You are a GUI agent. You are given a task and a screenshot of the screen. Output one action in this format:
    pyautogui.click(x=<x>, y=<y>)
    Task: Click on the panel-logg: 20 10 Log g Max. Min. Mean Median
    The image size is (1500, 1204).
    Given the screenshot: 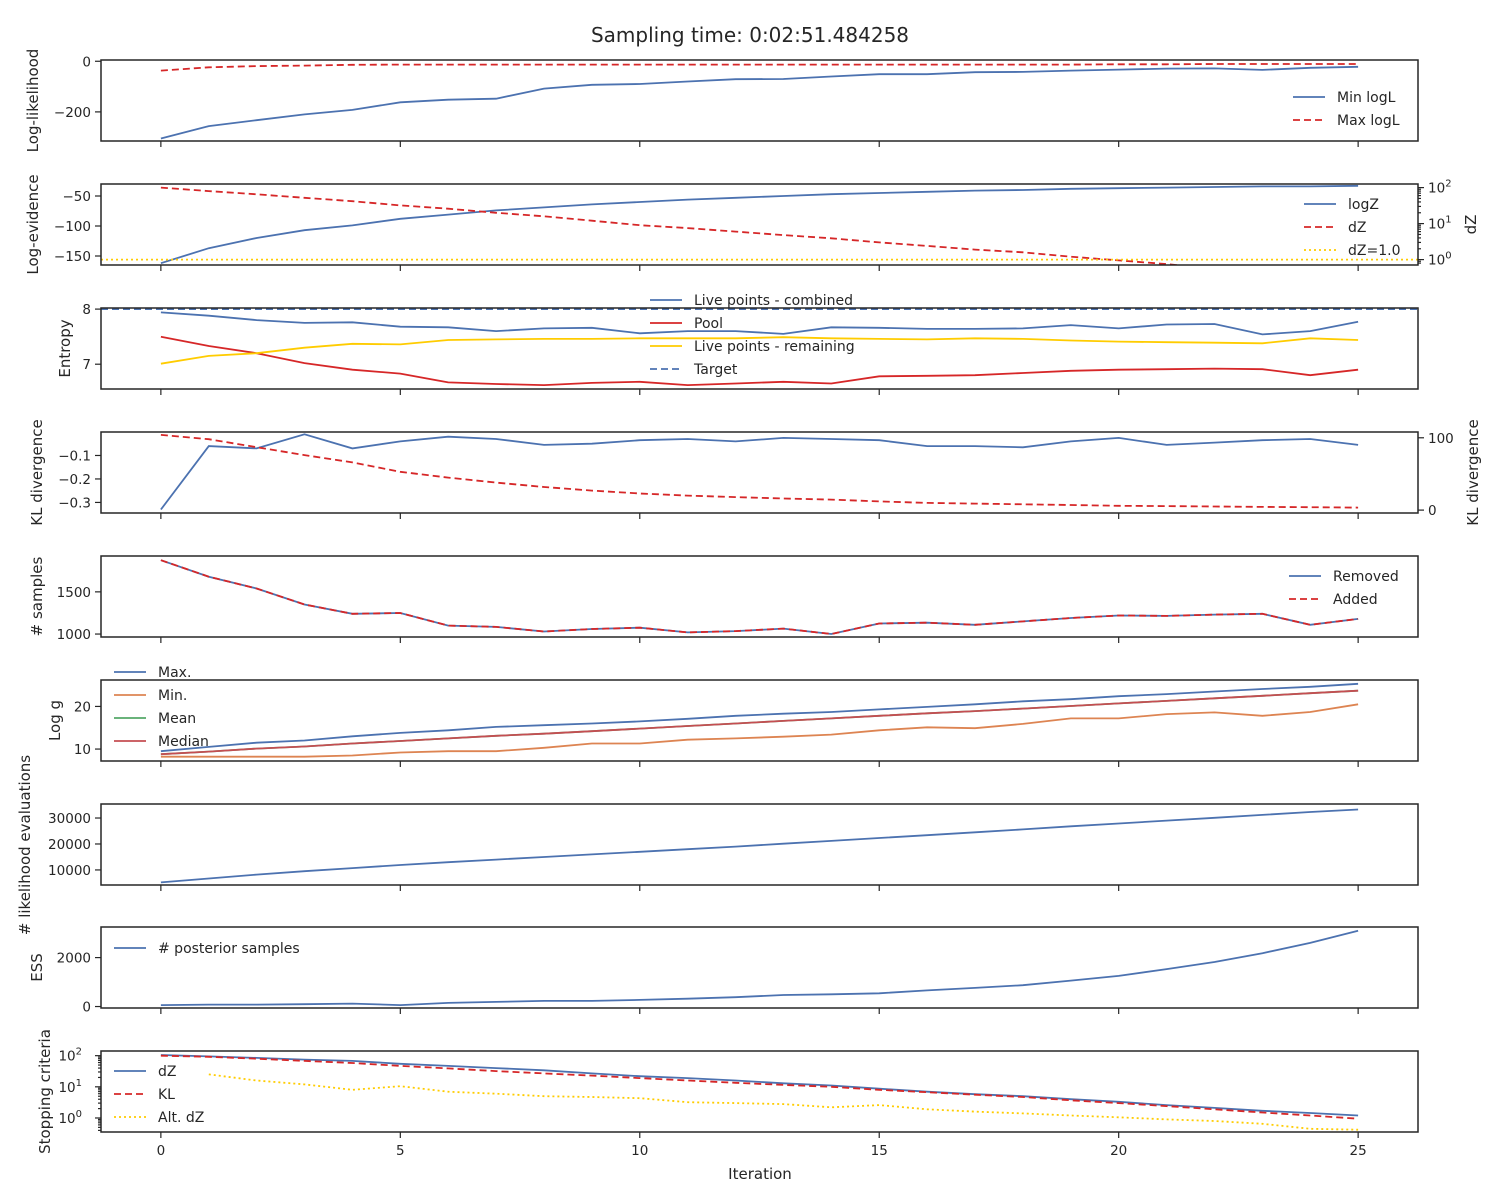 What is the action you would take?
    pyautogui.click(x=732, y=716)
    